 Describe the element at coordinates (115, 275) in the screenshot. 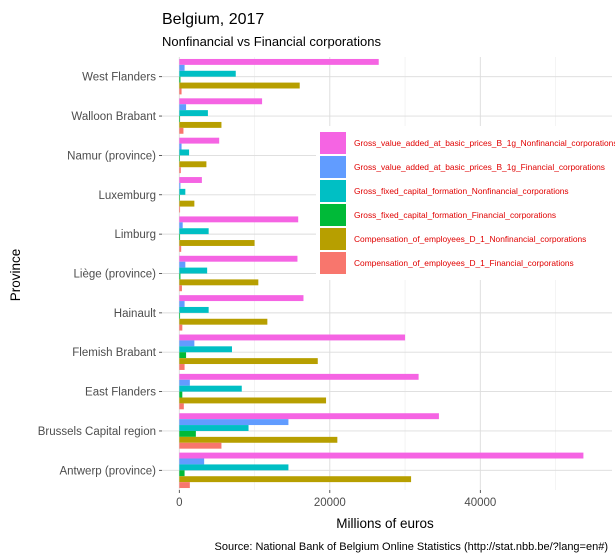

I see `y-tick-label: Liège (province)` at that location.